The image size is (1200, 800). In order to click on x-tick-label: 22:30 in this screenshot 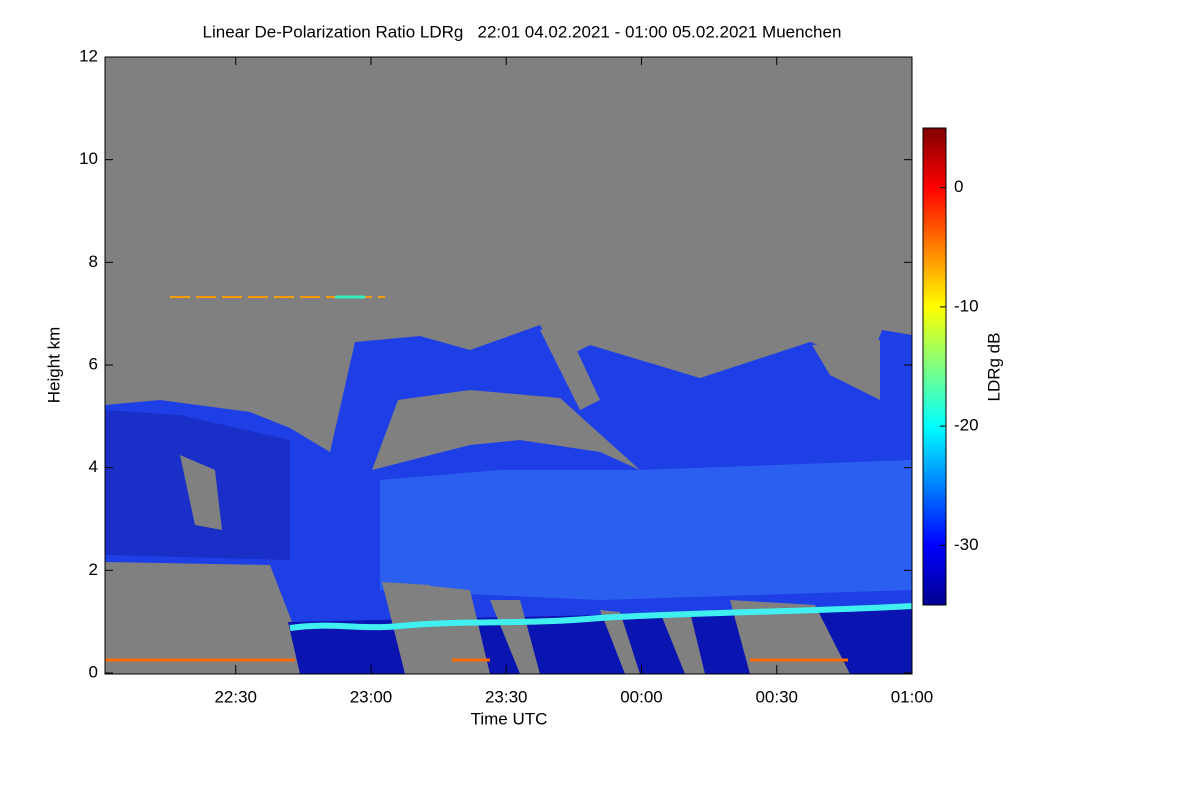, I will do `click(235, 696)`.